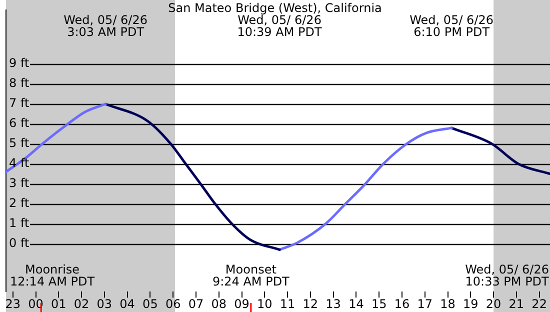 The width and height of the screenshot is (550, 312). What do you see at coordinates (470, 303) in the screenshot?
I see `x-tick-label: 19` at bounding box center [470, 303].